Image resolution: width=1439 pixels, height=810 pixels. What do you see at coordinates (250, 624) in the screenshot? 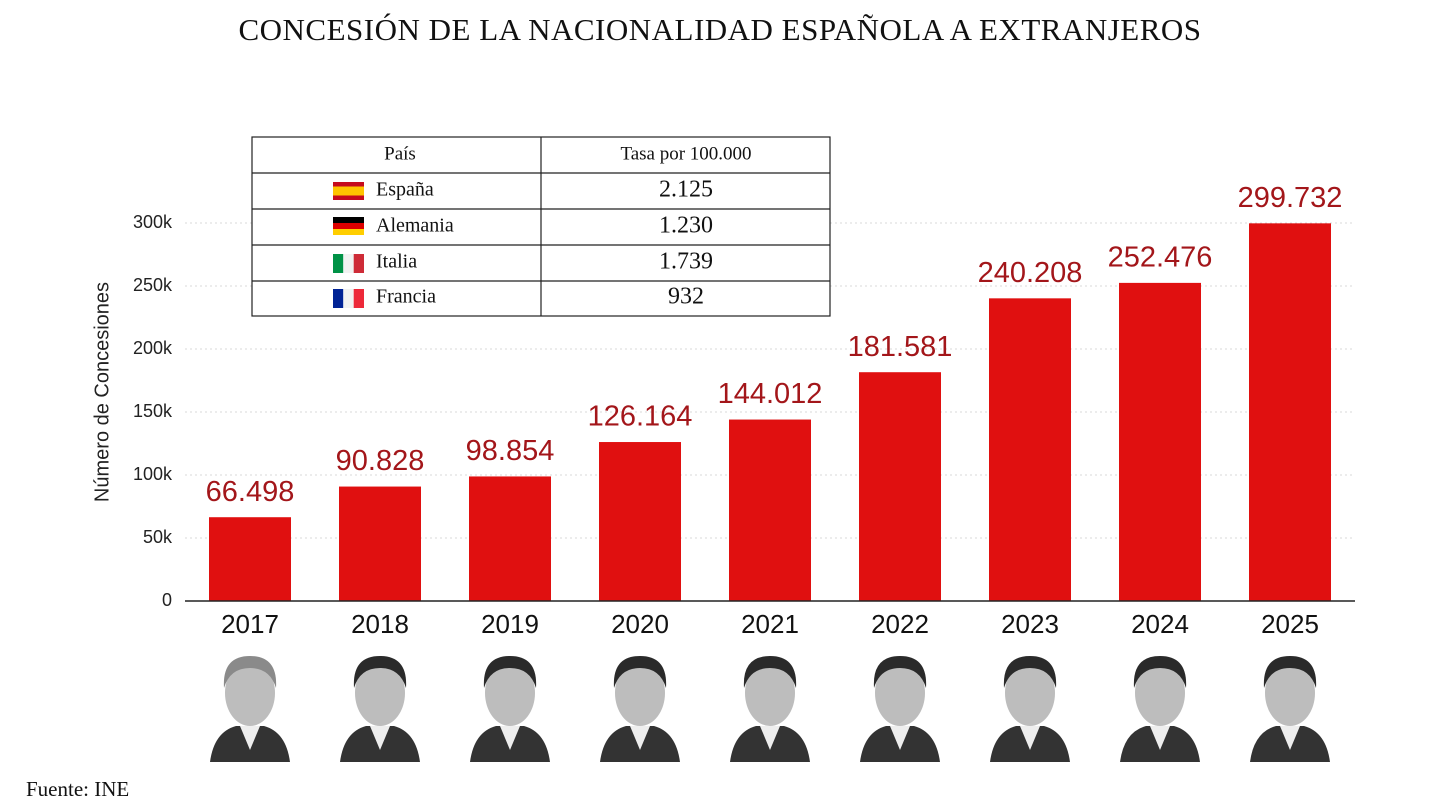
I see `x-tick-label: 2017` at bounding box center [250, 624].